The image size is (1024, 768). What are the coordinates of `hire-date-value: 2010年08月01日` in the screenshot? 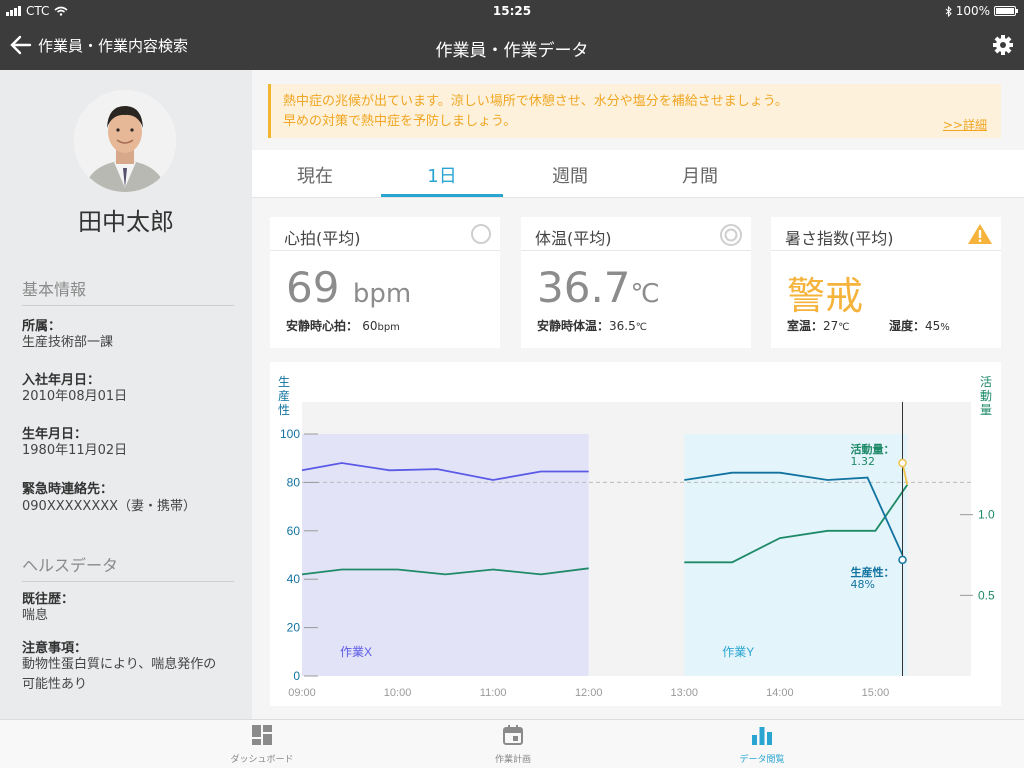 It's located at (75, 396).